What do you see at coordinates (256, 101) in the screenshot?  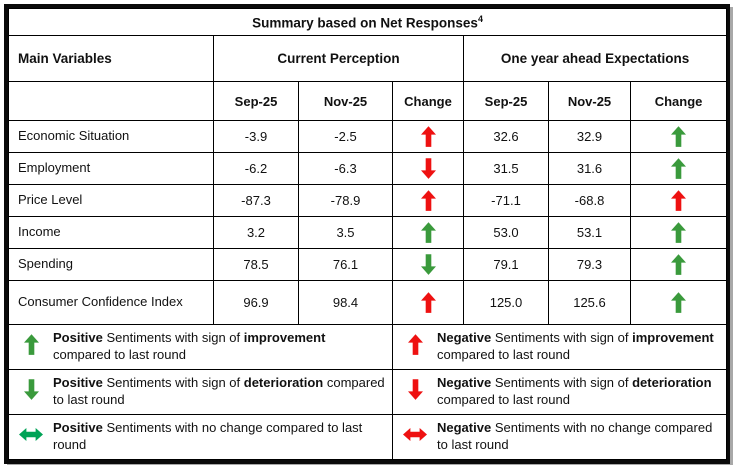 I see `column-header-current-sep25: Sep-25` at bounding box center [256, 101].